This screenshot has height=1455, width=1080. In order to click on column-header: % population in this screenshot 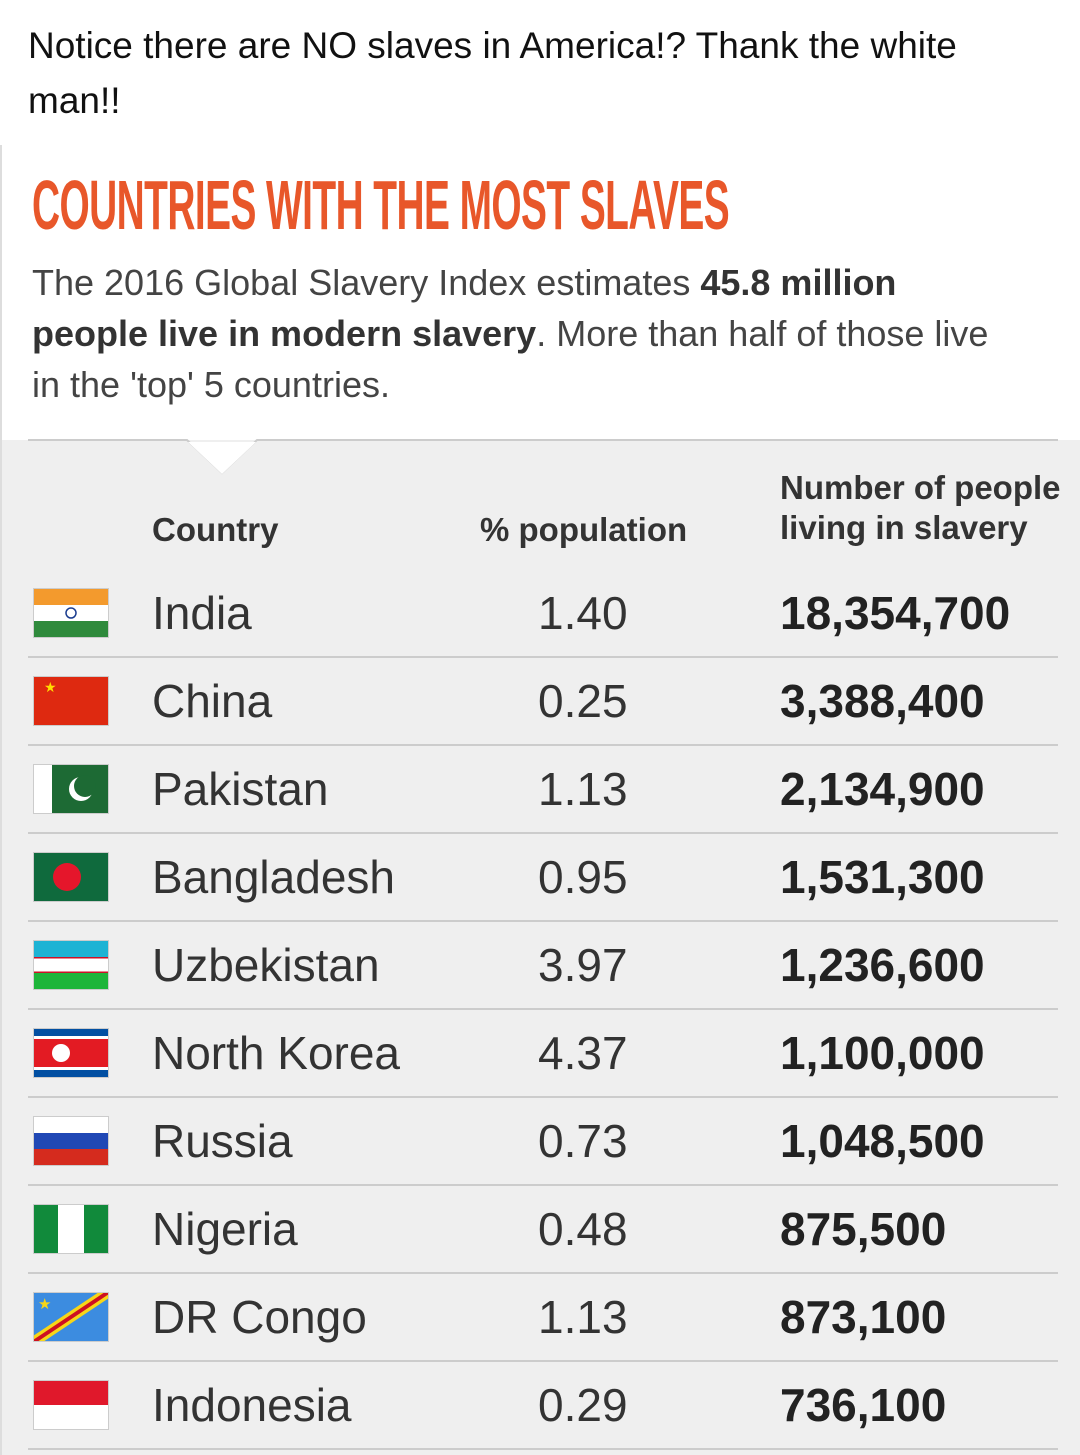, I will do `click(584, 529)`.